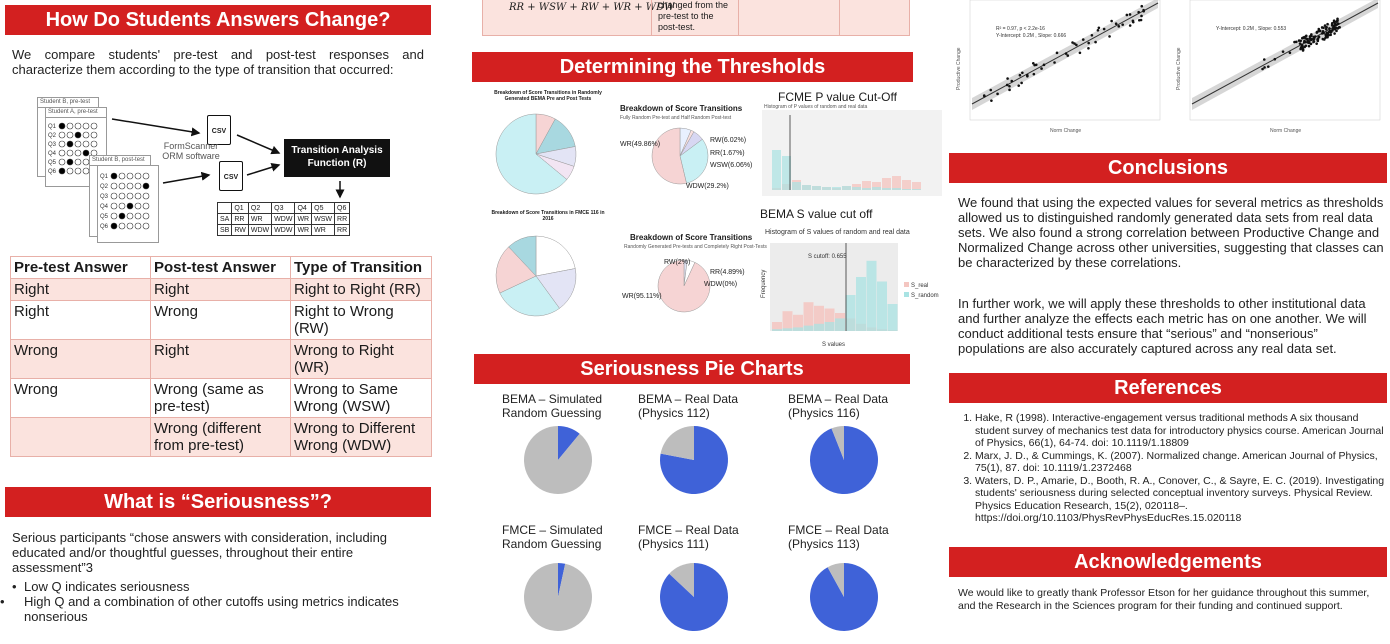  What do you see at coordinates (688, 406) in the screenshot?
I see `pie-chart-label: BEMA – Real Data (Physics 112)` at bounding box center [688, 406].